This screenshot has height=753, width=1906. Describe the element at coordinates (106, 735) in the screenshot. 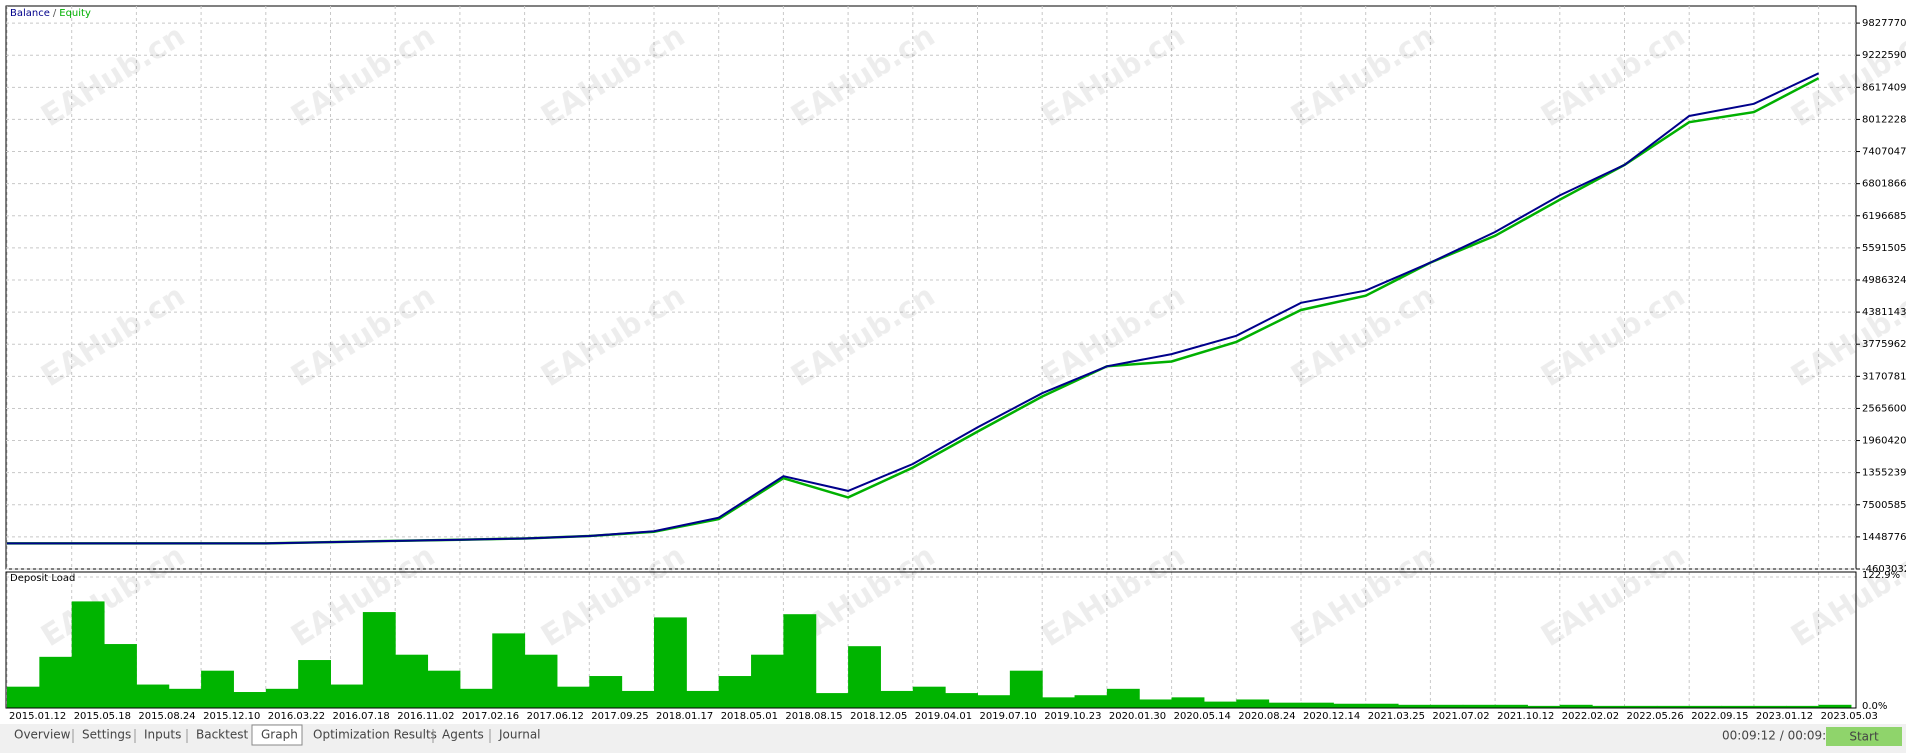

I see `tab: Settings` at that location.